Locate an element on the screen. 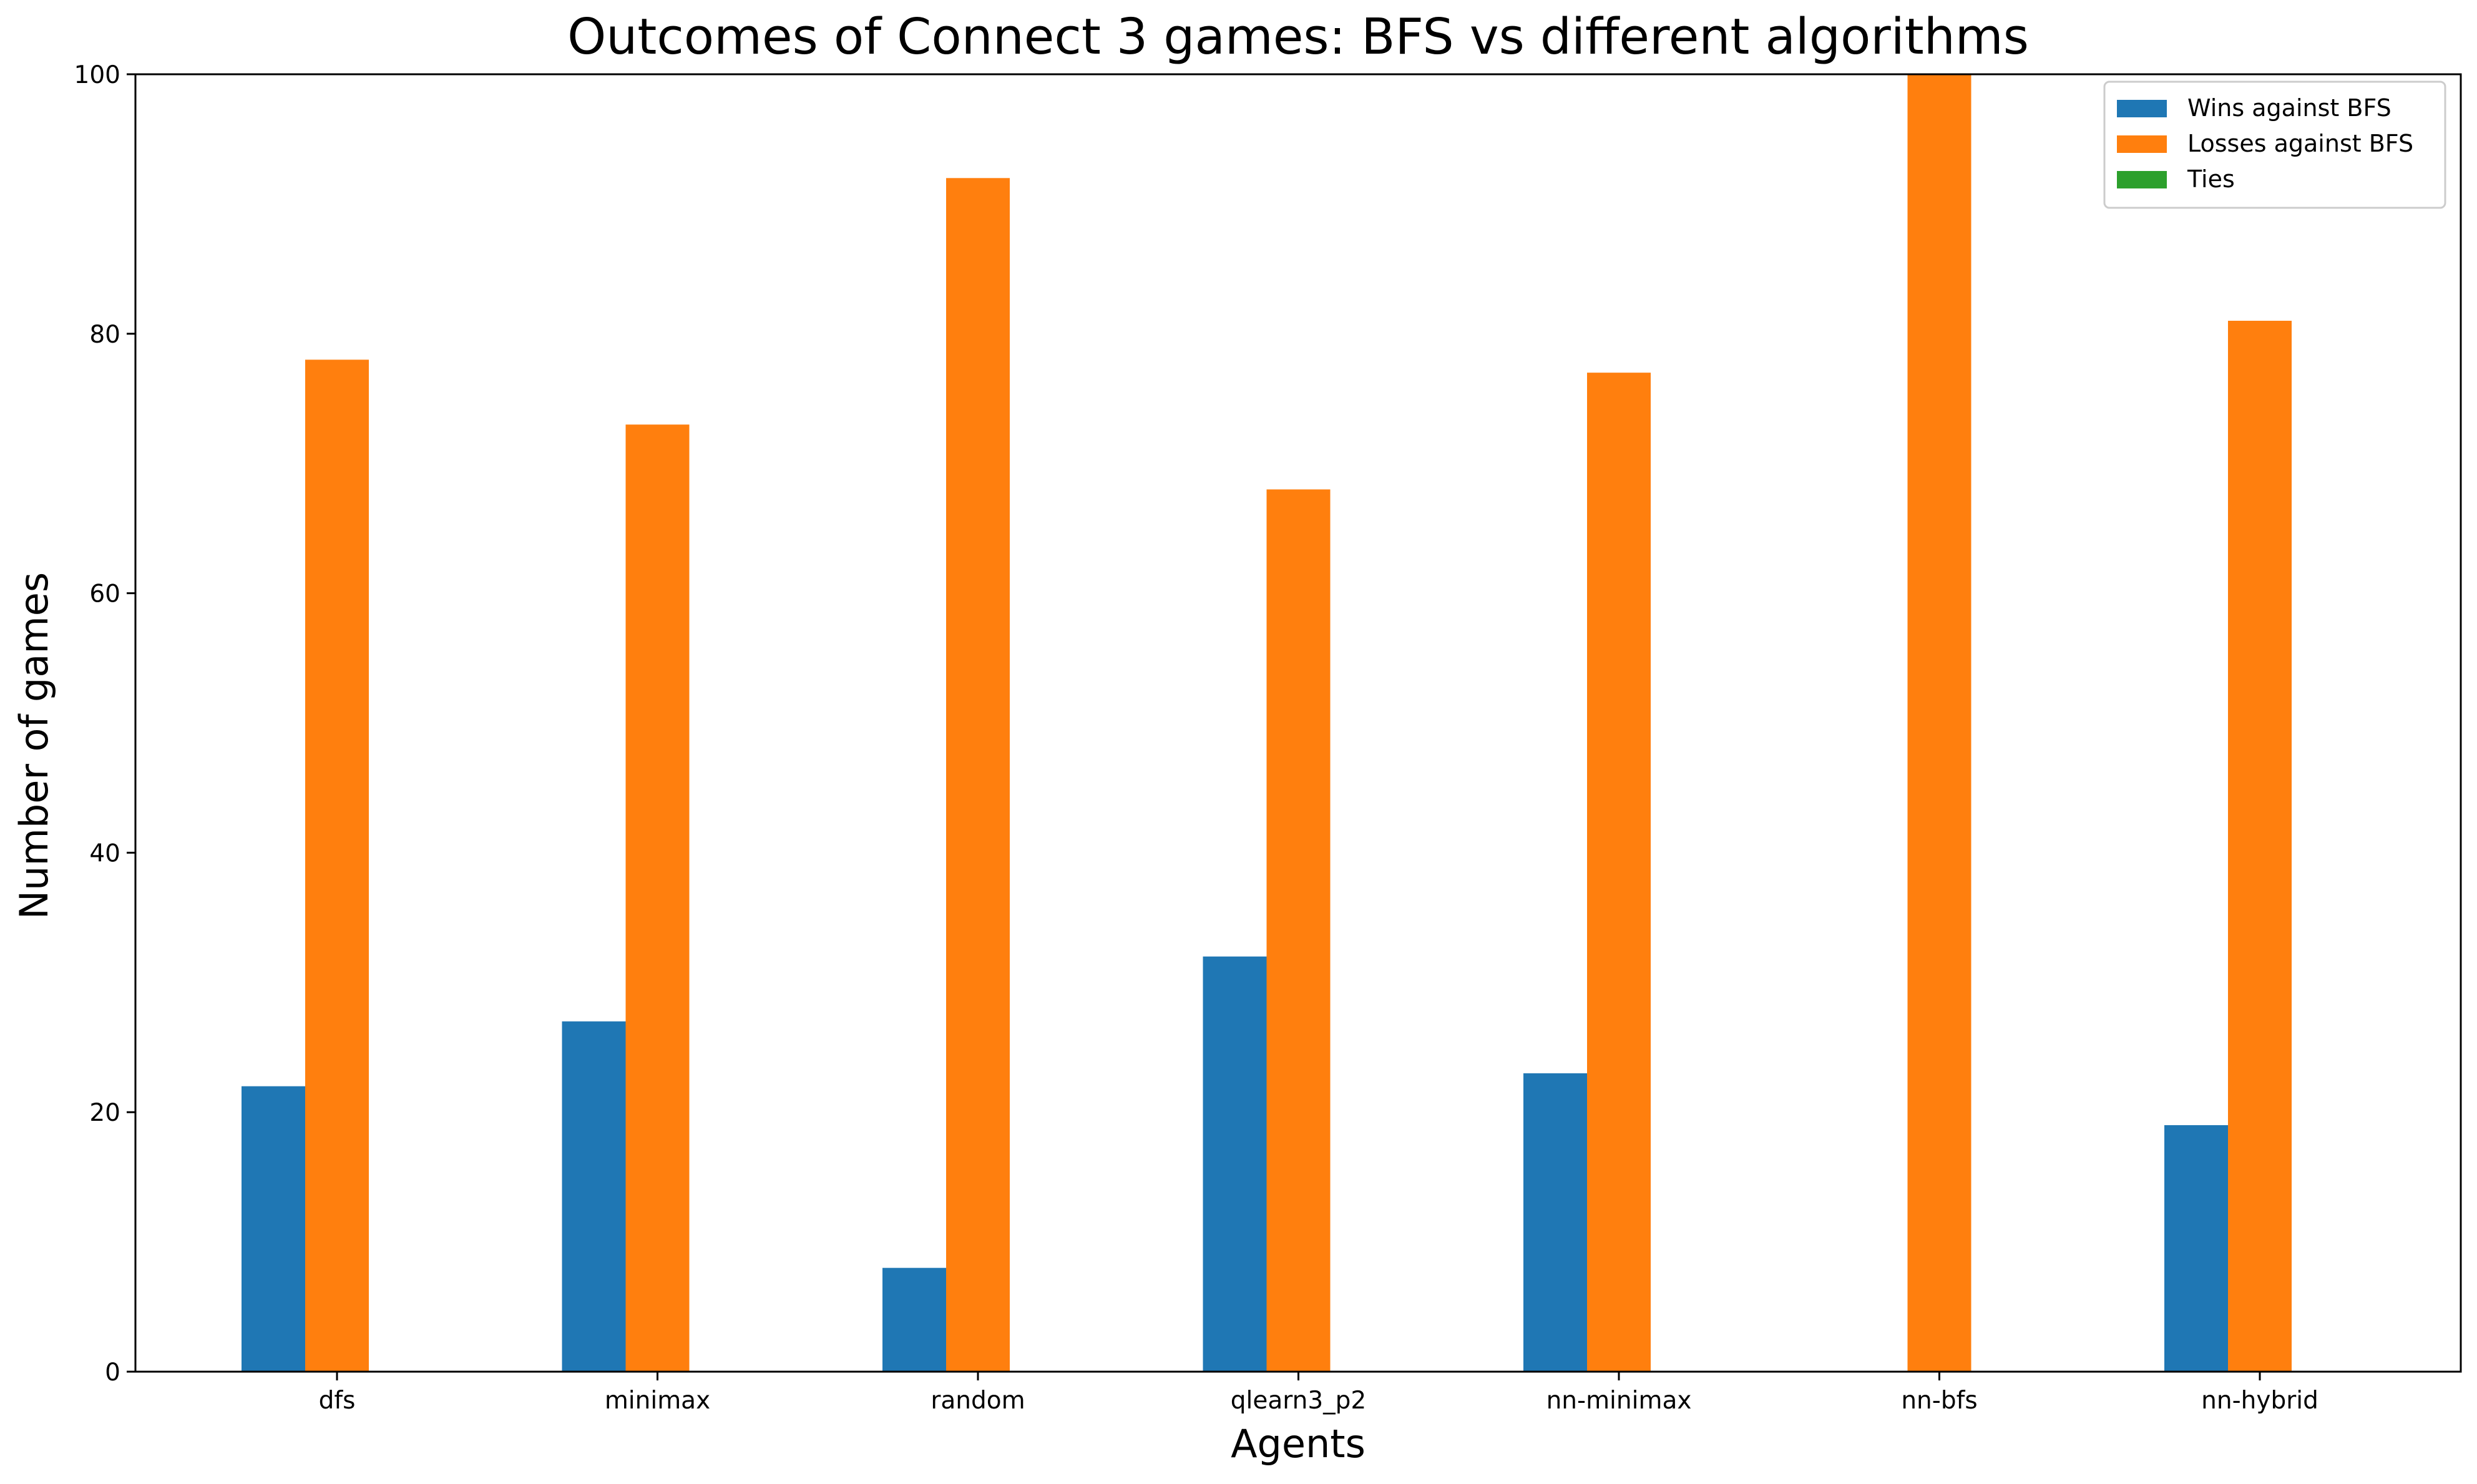 The height and width of the screenshot is (1484, 2477). bar-losses-against-bfs-qlearn3-p2 is located at coordinates (1298, 930).